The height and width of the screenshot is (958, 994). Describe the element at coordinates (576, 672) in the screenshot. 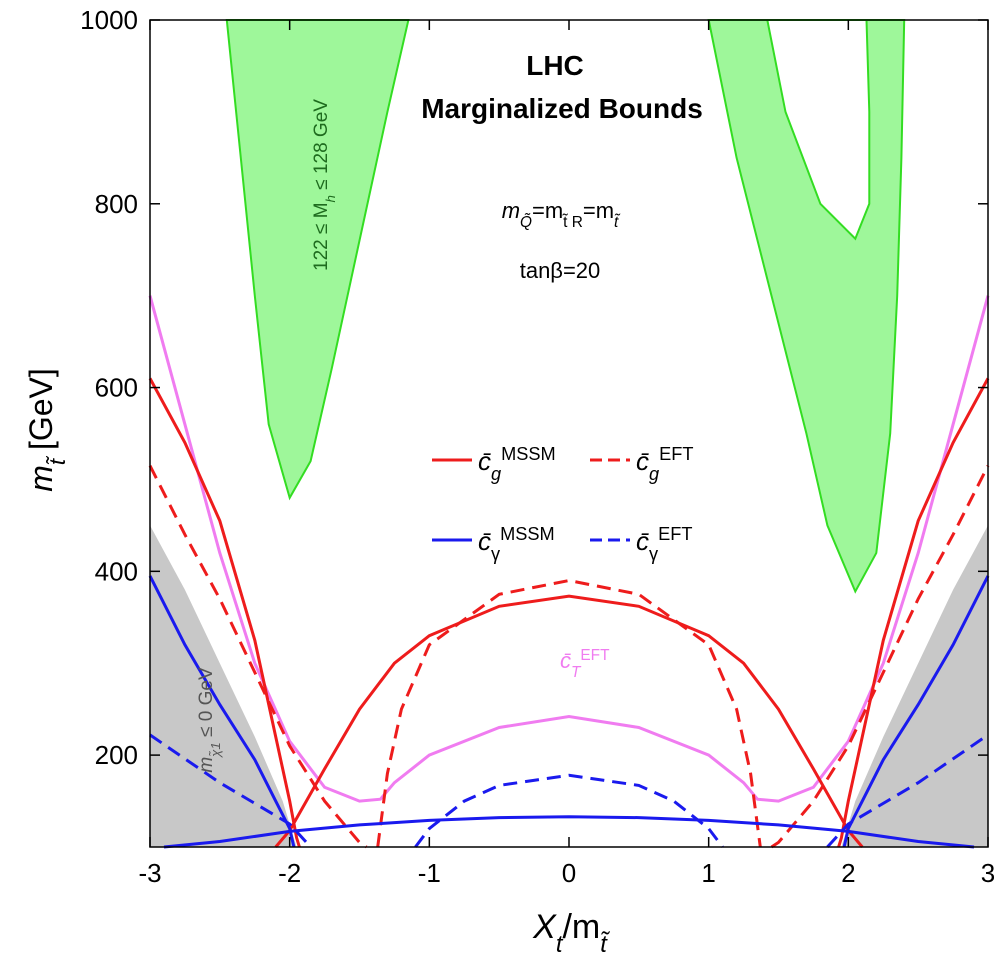

I see `text-part: T` at that location.